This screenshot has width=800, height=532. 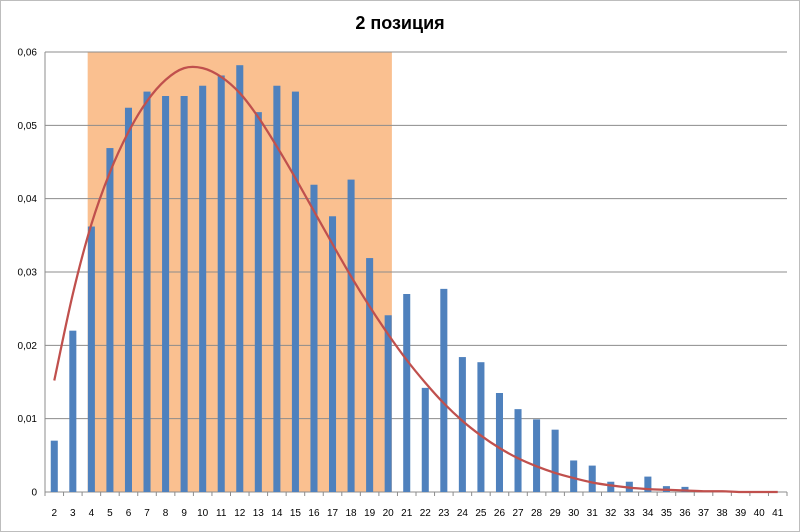 I want to click on x-tick-label: 33, so click(x=630, y=513).